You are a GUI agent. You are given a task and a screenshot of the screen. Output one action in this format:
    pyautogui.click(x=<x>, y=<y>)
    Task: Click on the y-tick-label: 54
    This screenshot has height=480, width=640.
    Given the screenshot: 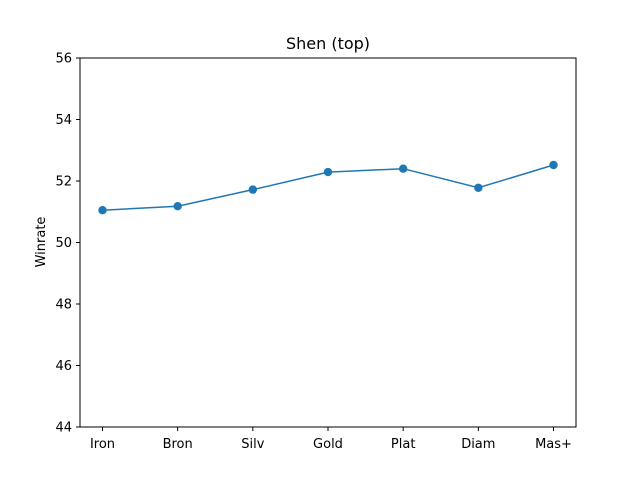 What is the action you would take?
    pyautogui.click(x=63, y=120)
    